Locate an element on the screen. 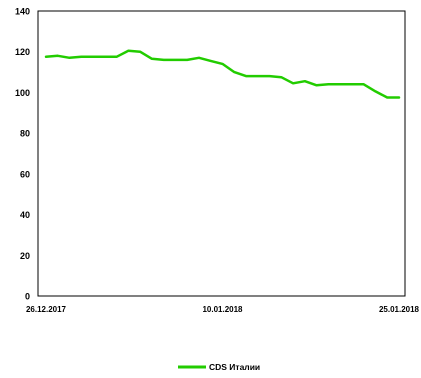 The image size is (421, 378). y-tick-label: 20 is located at coordinates (25, 256).